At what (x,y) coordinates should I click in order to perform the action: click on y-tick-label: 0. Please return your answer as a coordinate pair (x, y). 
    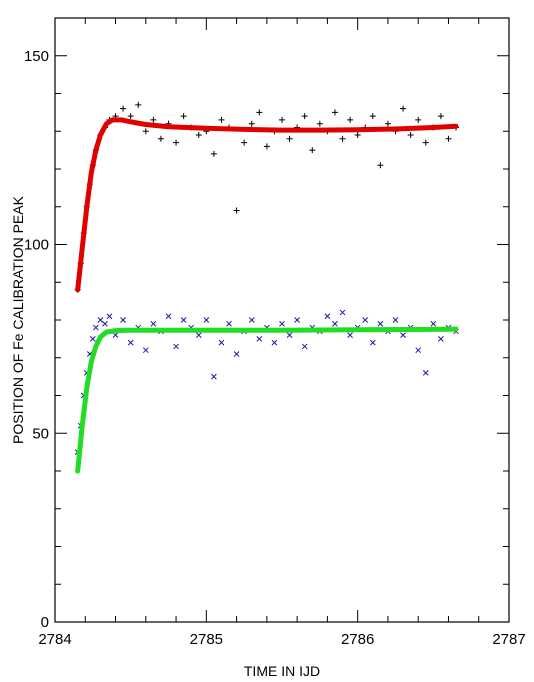
    Looking at the image, I should click on (45, 622).